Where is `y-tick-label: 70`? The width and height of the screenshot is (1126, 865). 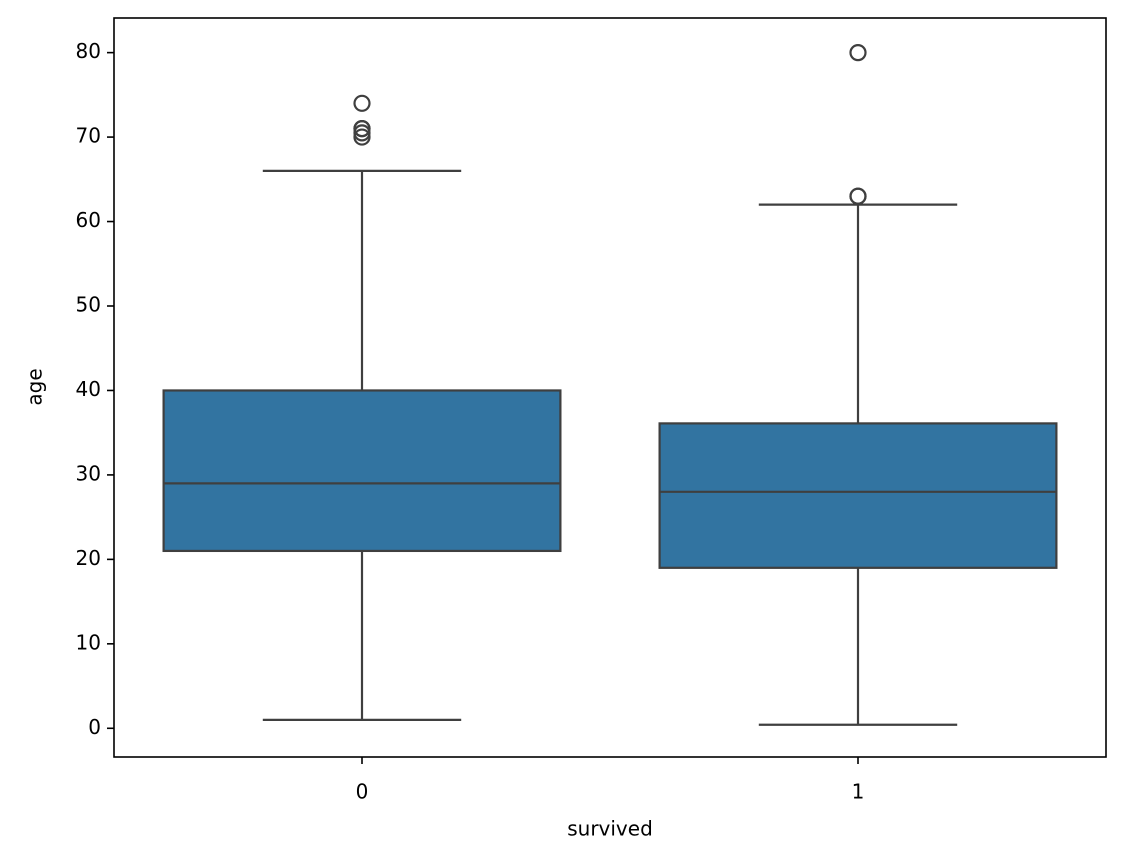 y-tick-label: 70 is located at coordinates (88, 136).